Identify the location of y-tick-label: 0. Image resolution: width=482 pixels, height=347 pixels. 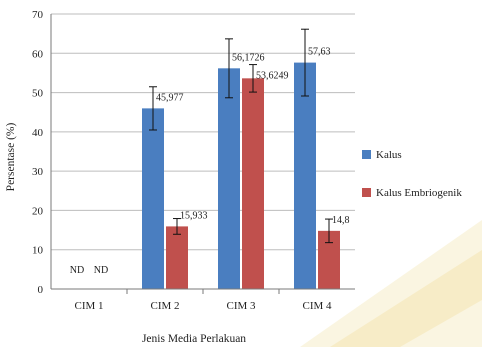
(41, 290).